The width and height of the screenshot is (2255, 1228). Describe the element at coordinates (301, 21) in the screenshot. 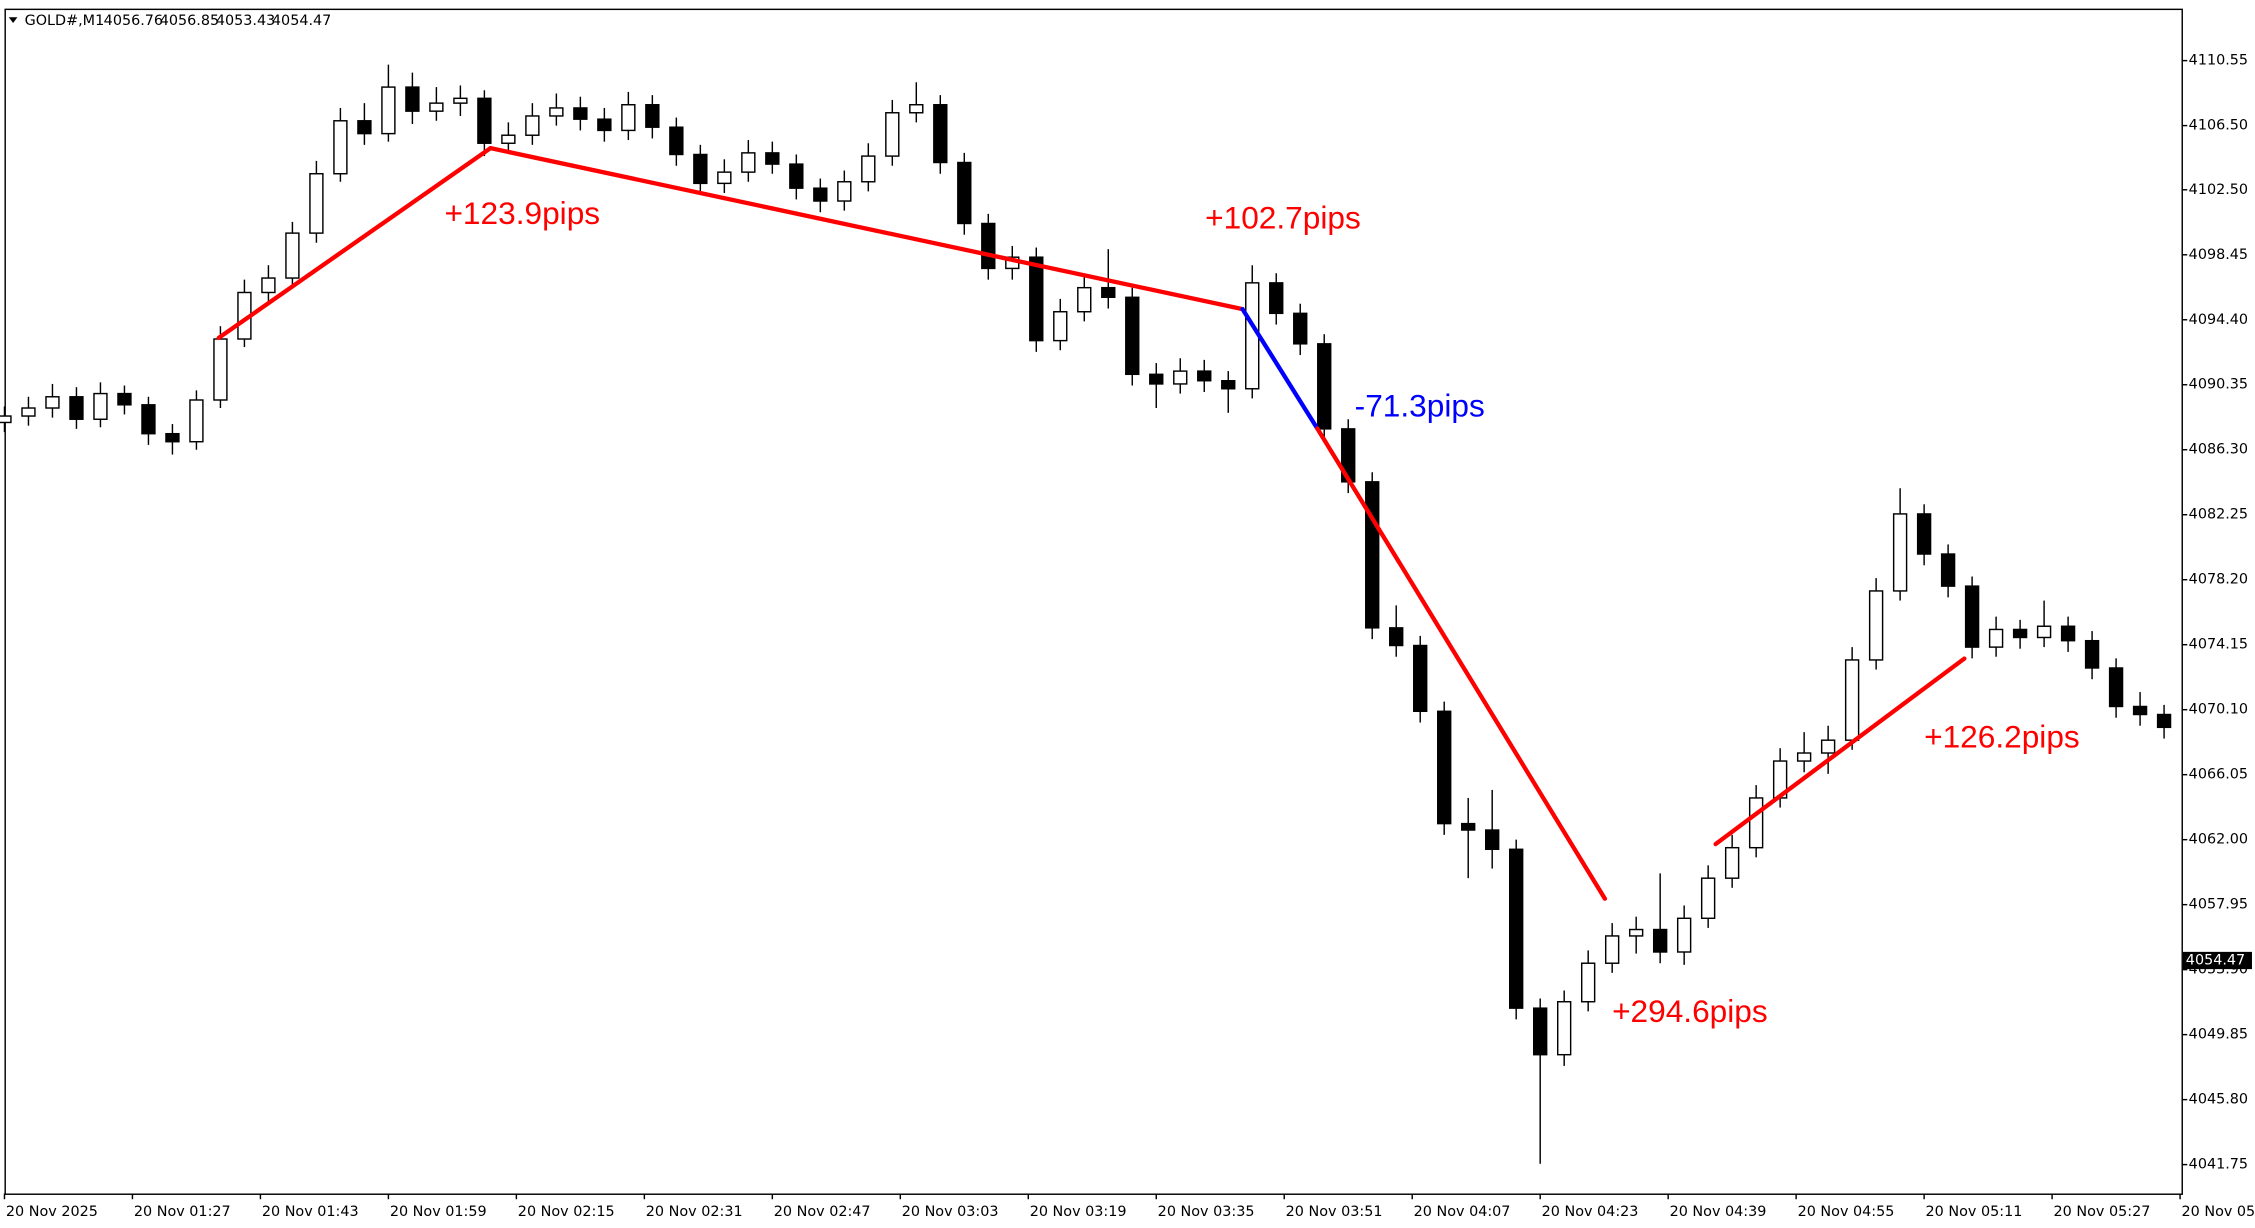

I see `header-close: 4054.47` at that location.